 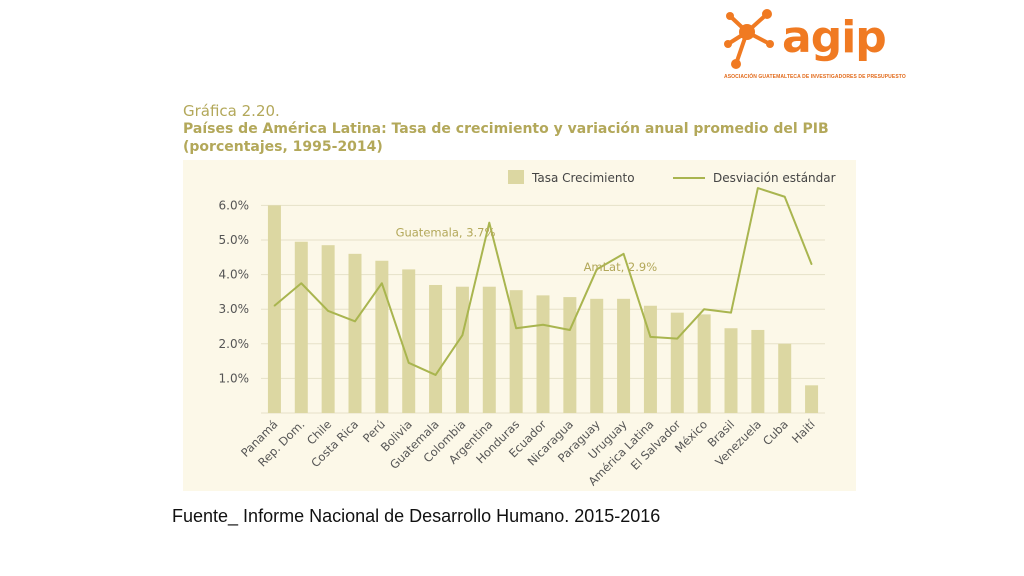 What do you see at coordinates (234, 309) in the screenshot?
I see `y-tick-label: 3.0%` at bounding box center [234, 309].